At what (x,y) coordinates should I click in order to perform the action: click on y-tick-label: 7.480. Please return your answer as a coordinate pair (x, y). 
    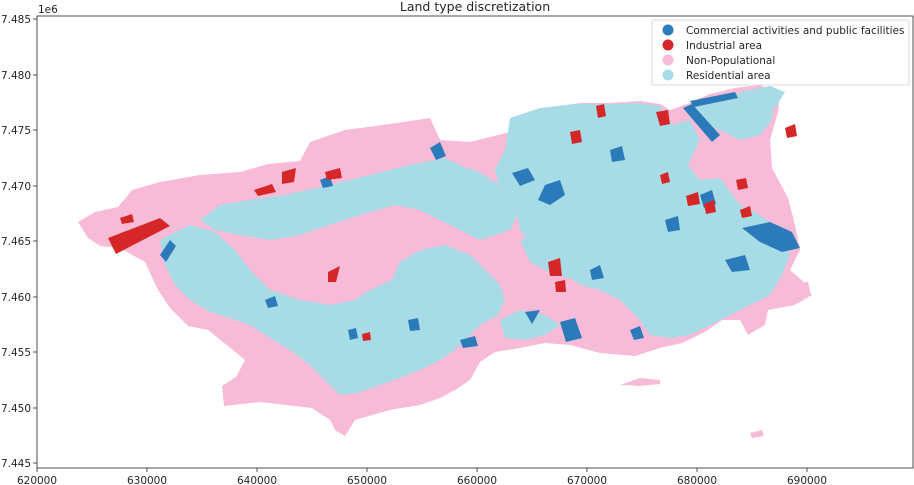
    Looking at the image, I should click on (16, 76).